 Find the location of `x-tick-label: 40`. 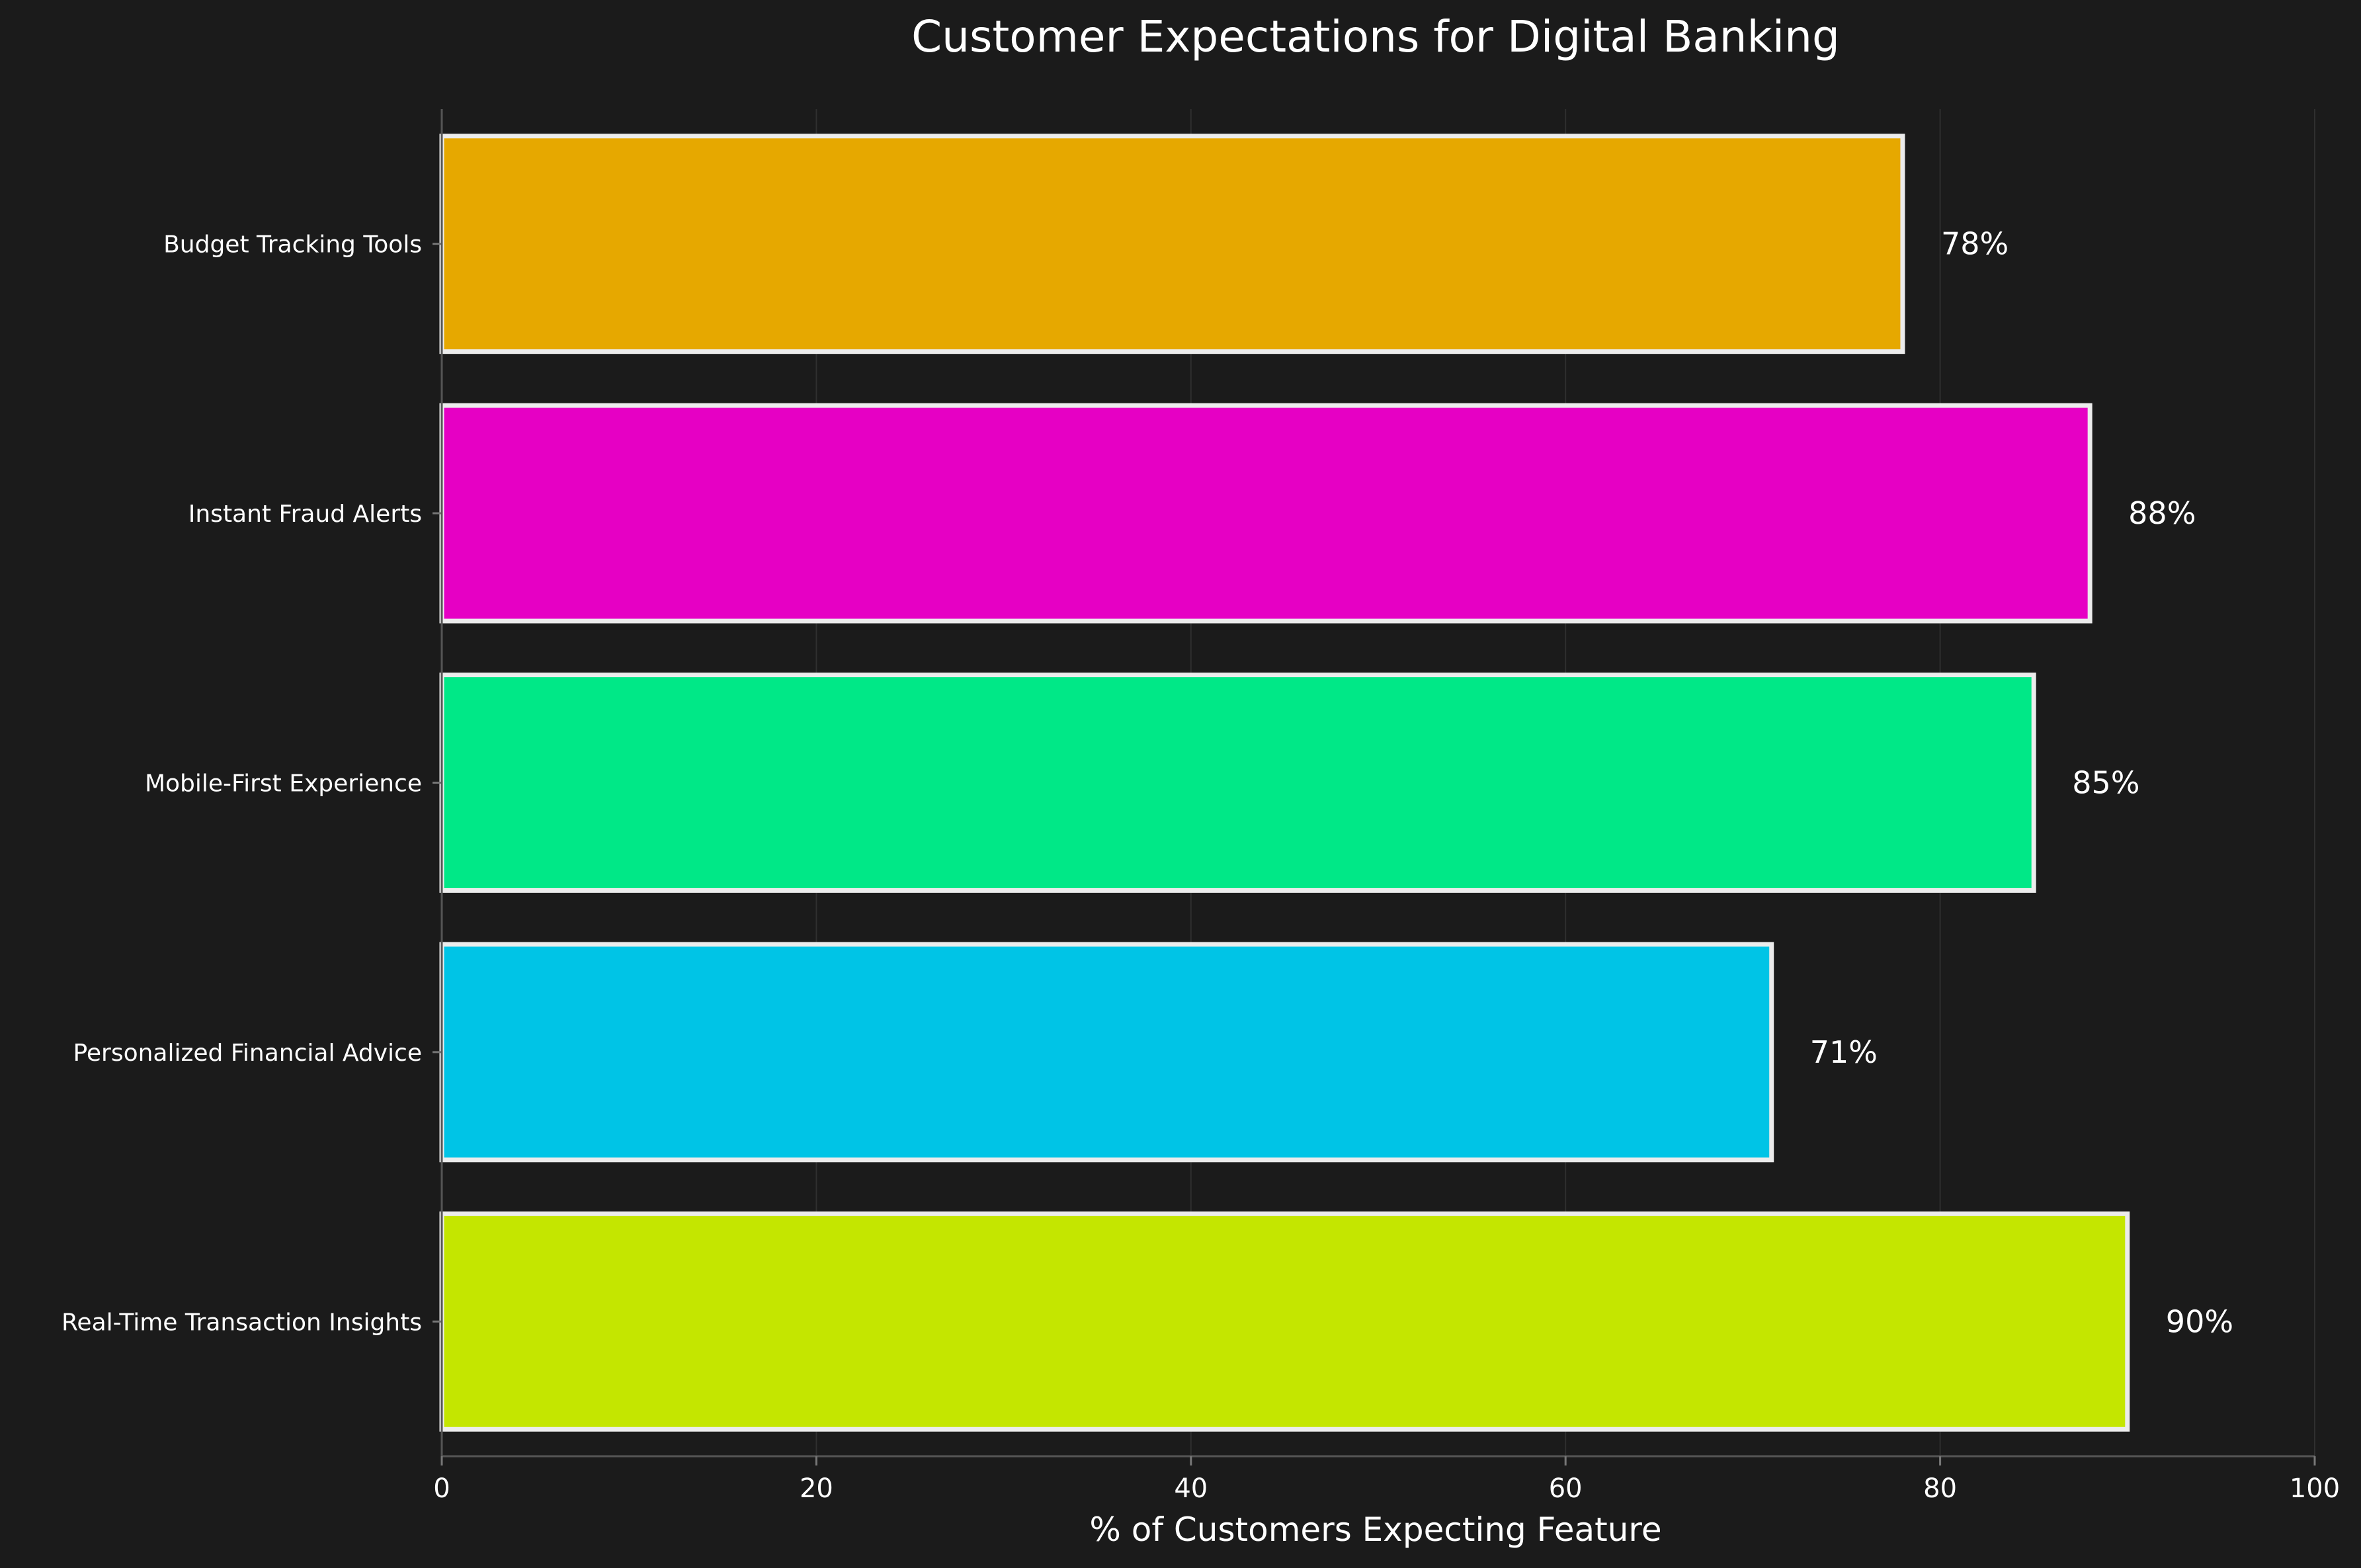

x-tick-label: 40 is located at coordinates (1191, 1488).